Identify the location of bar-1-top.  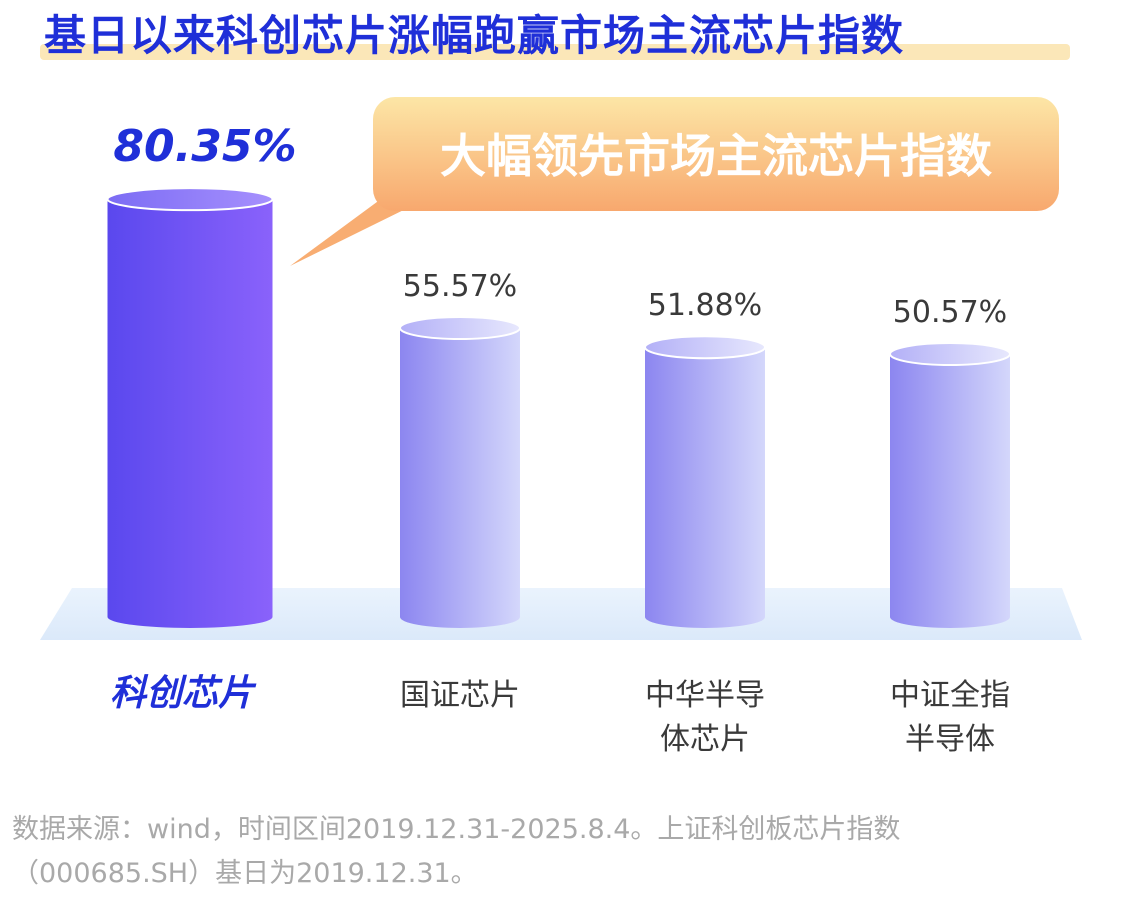
(190, 199).